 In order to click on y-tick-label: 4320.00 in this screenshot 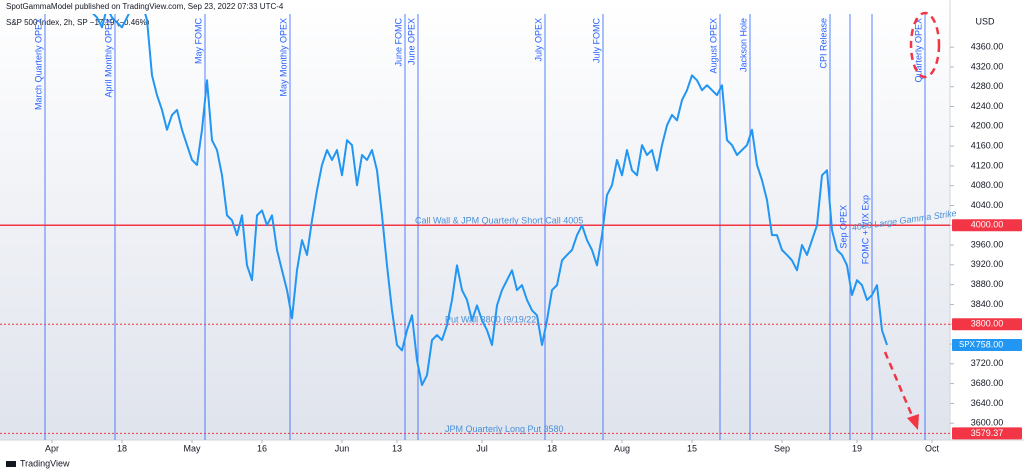, I will do `click(987, 66)`.